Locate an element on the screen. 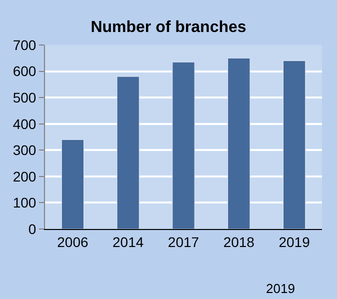 The height and width of the screenshot is (299, 337). y-tick-label: 600 is located at coordinates (24, 71).